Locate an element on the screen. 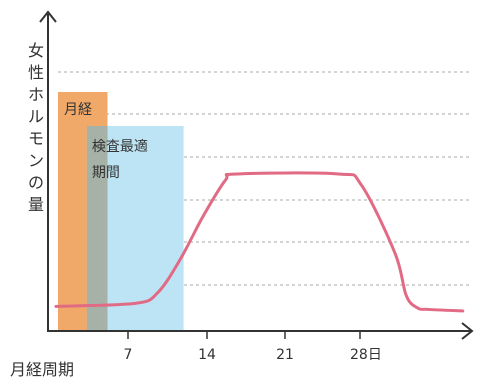 This screenshot has width=477, height=383. band-label-menstruation: 月経 is located at coordinates (78, 110).